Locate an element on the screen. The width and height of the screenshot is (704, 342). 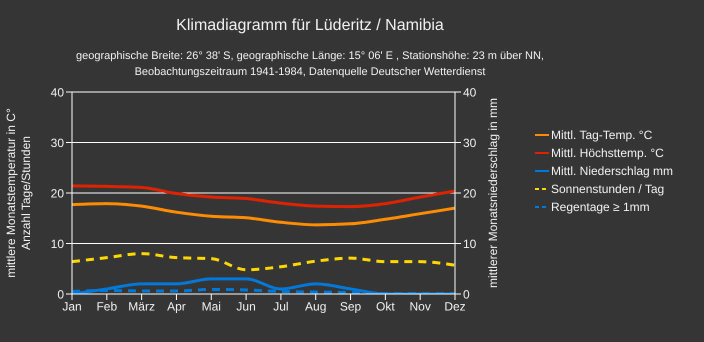
y2-tick-label: 0 is located at coordinates (466, 294).